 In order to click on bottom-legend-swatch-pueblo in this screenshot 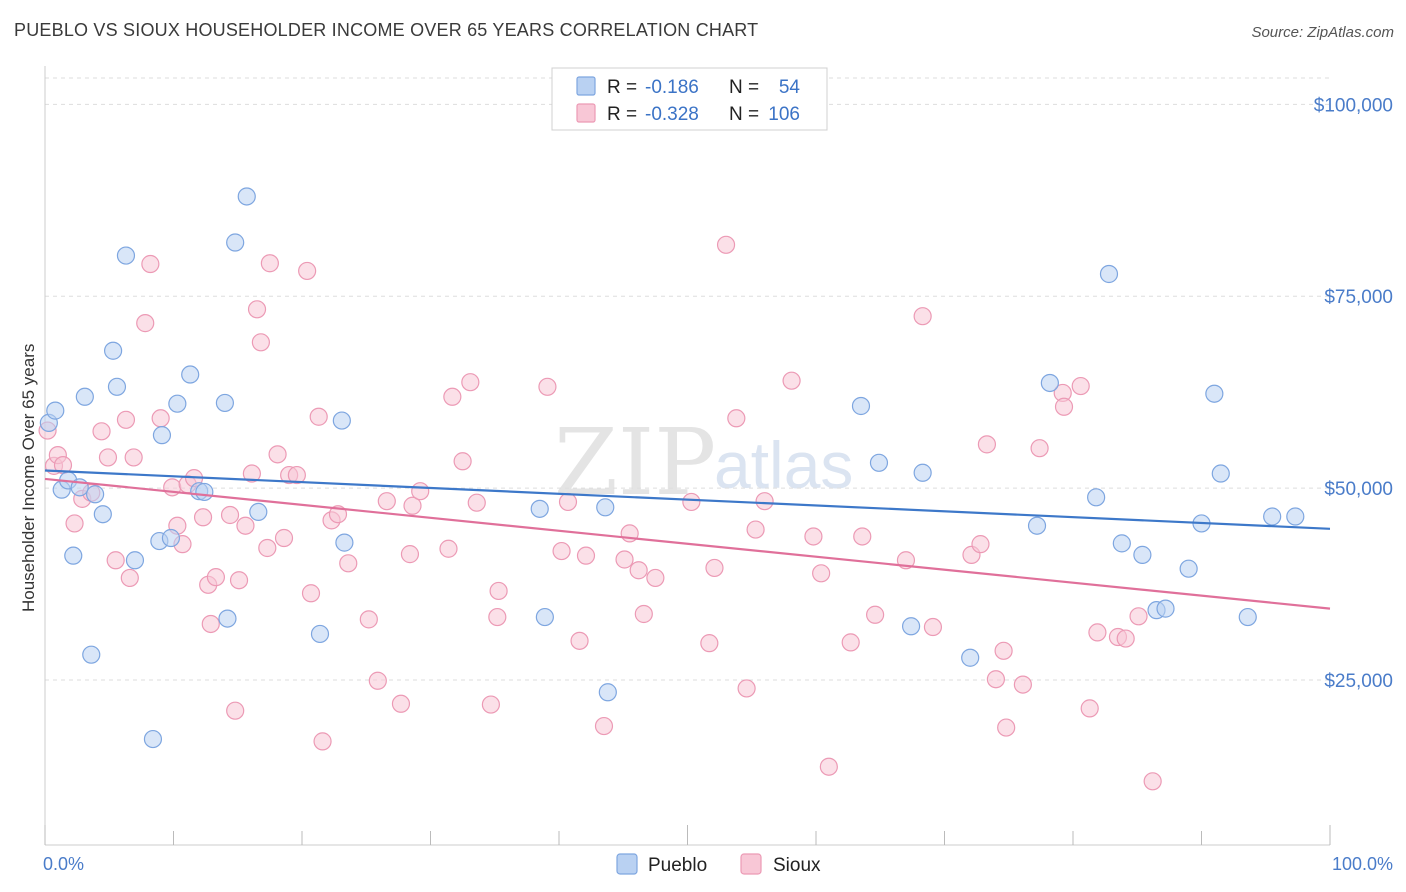, I will do `click(627, 864)`.